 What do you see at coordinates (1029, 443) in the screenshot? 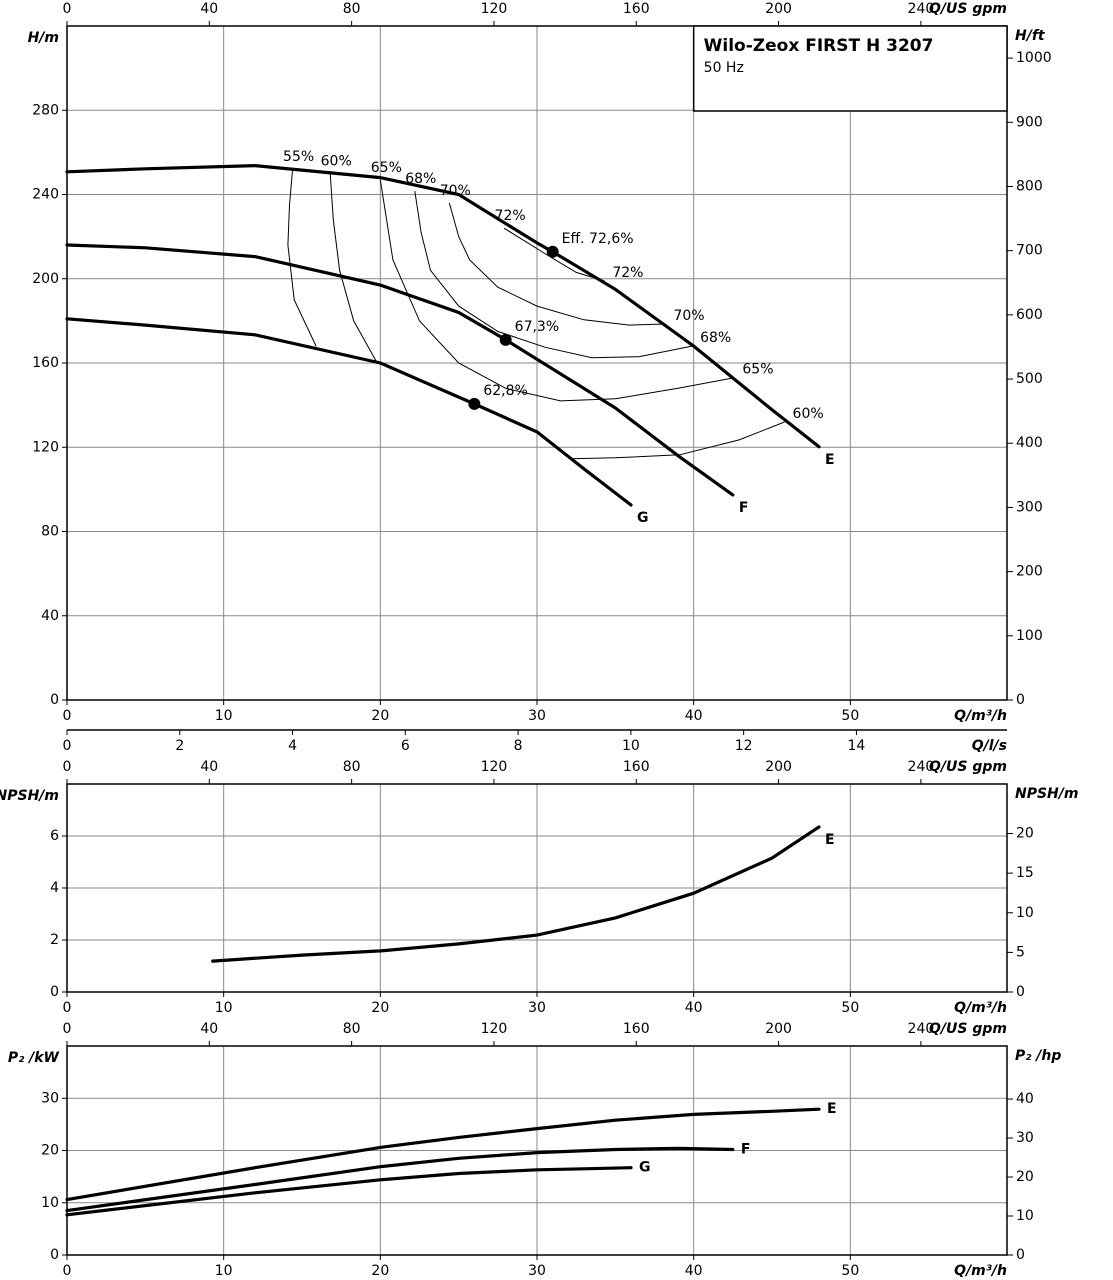
I see `y2-tick-label: 400` at bounding box center [1029, 443].